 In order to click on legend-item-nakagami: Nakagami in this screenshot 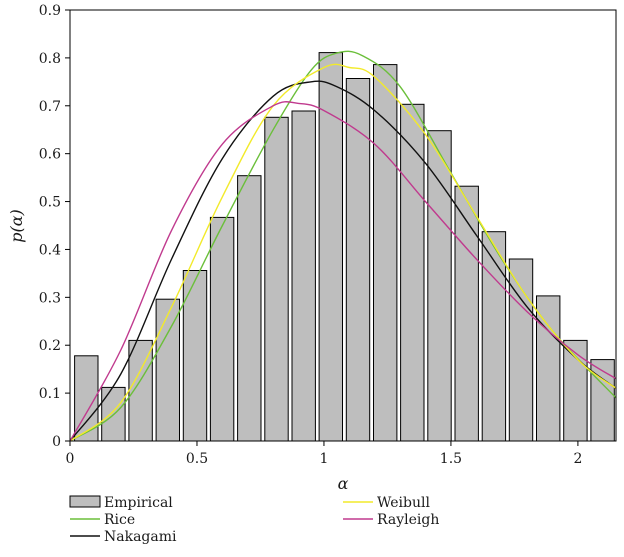, I will do `click(123, 537)`.